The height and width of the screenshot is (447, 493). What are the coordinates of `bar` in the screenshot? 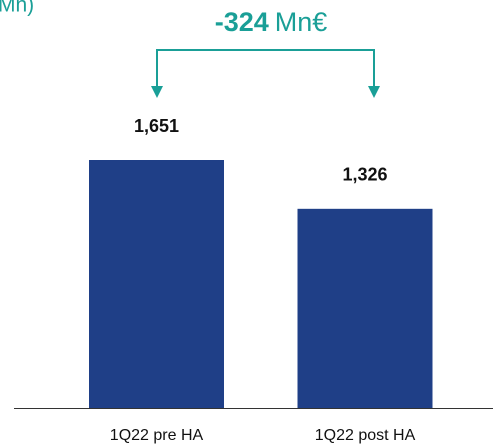 It's located at (365, 308).